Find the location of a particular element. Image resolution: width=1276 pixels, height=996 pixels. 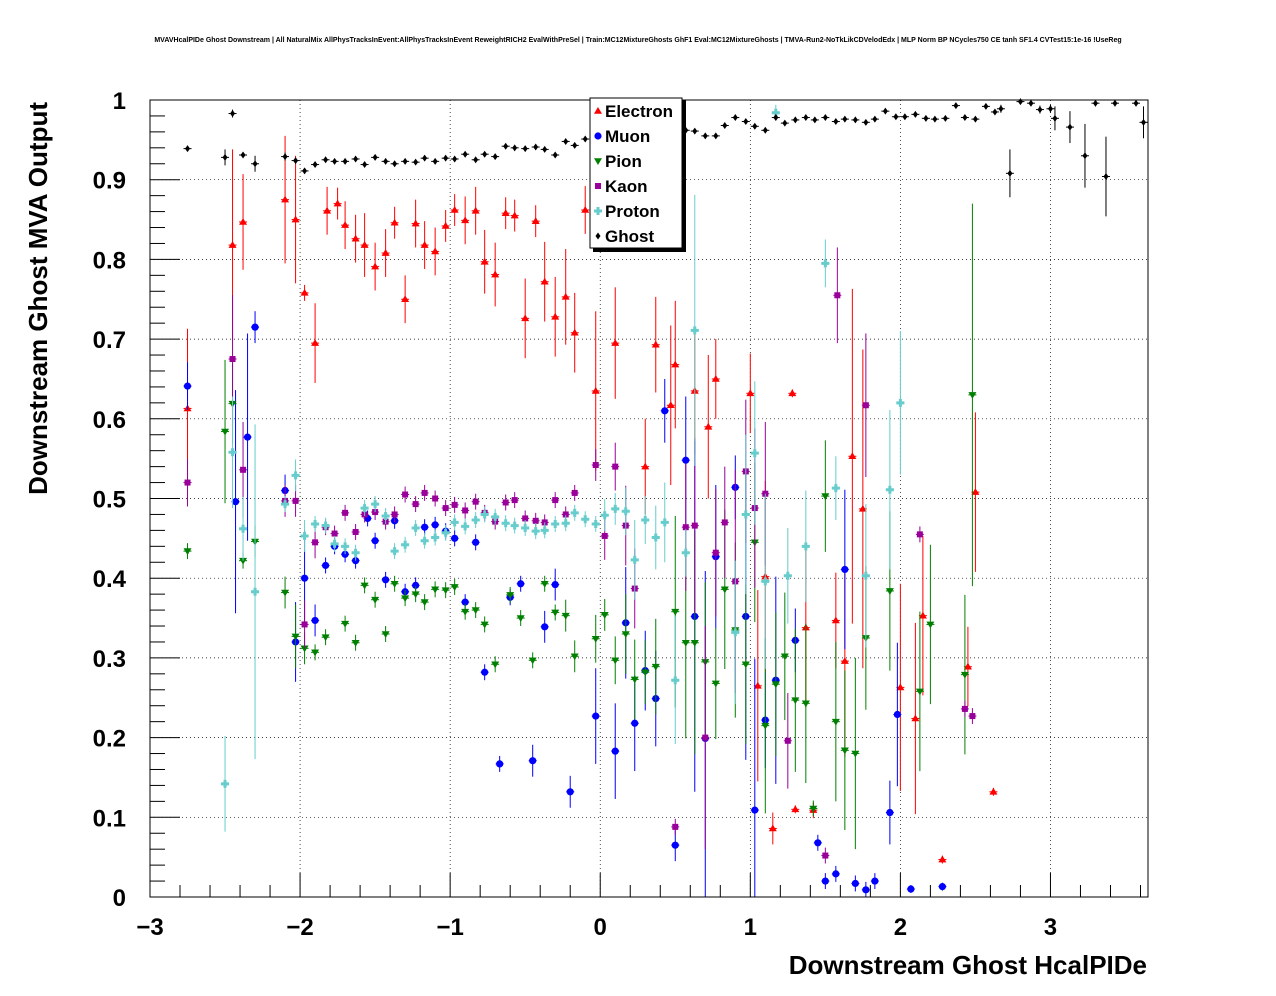

y-tick-label: 0.6 is located at coordinates (109, 420).